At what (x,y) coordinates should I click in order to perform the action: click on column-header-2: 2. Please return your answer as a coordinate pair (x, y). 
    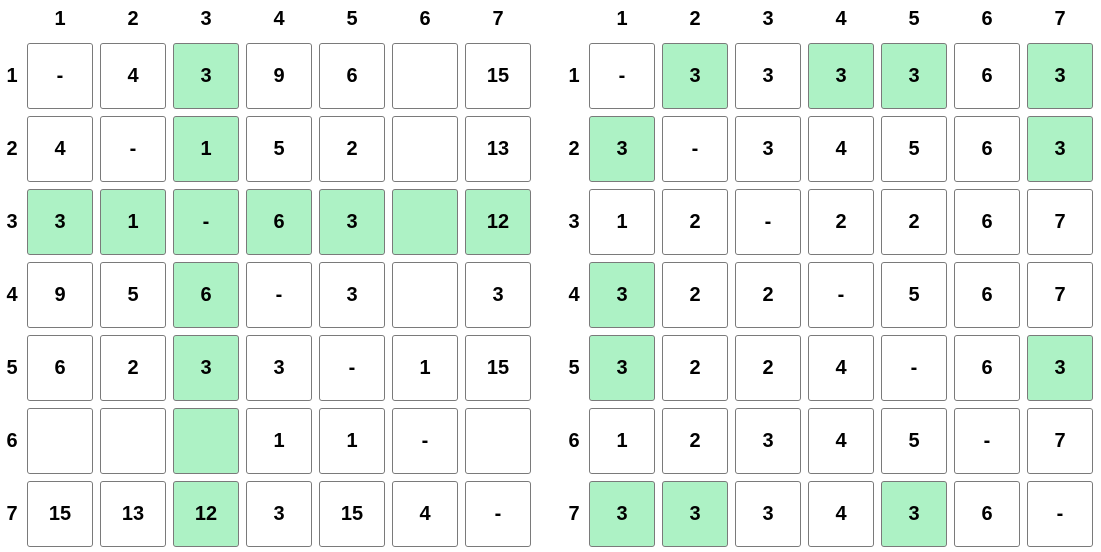
    Looking at the image, I should click on (133, 19).